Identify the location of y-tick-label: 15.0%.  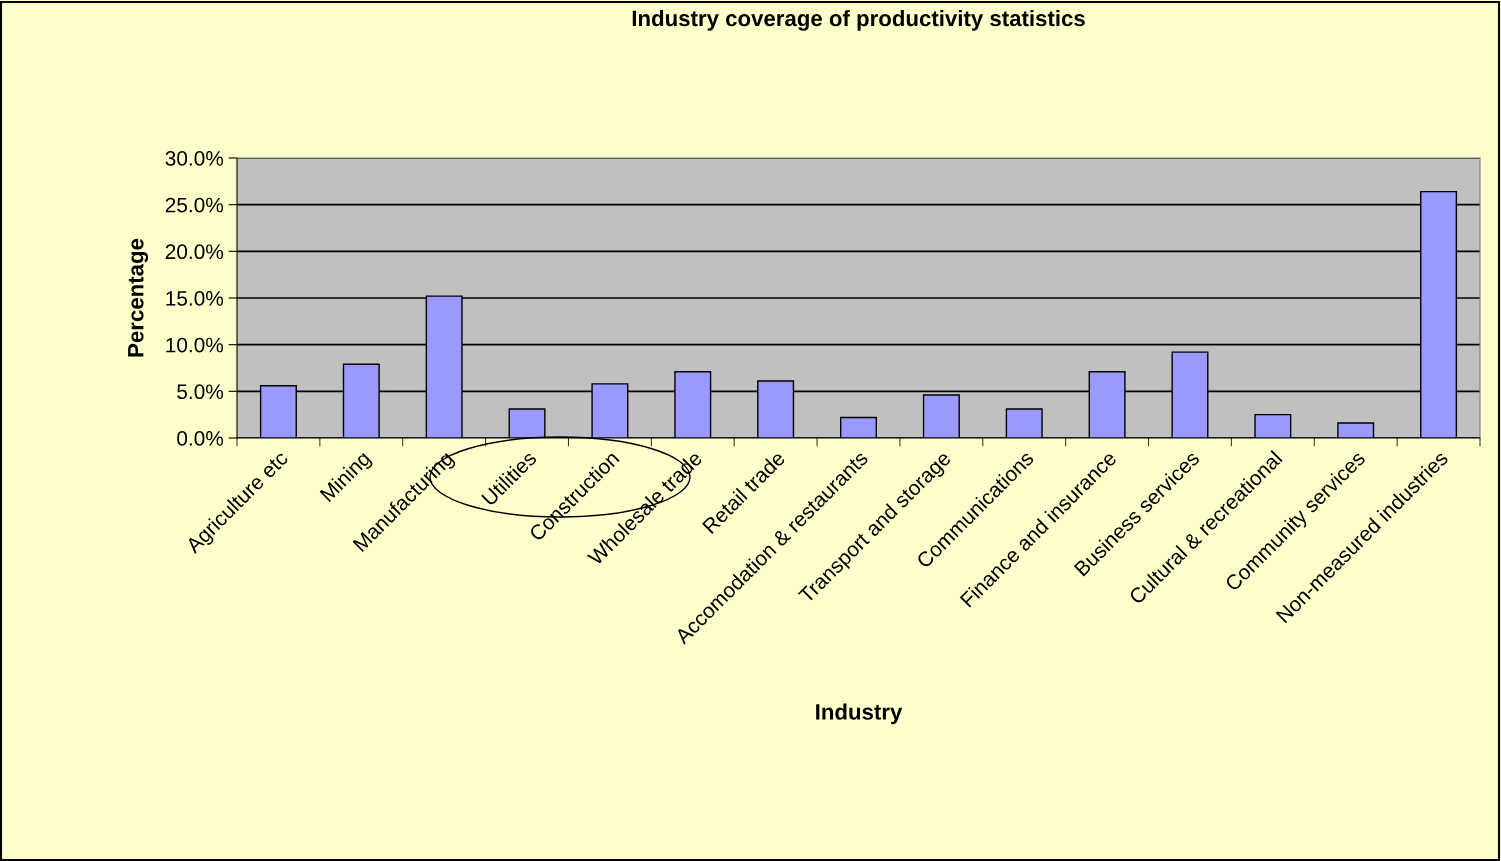
(195, 298).